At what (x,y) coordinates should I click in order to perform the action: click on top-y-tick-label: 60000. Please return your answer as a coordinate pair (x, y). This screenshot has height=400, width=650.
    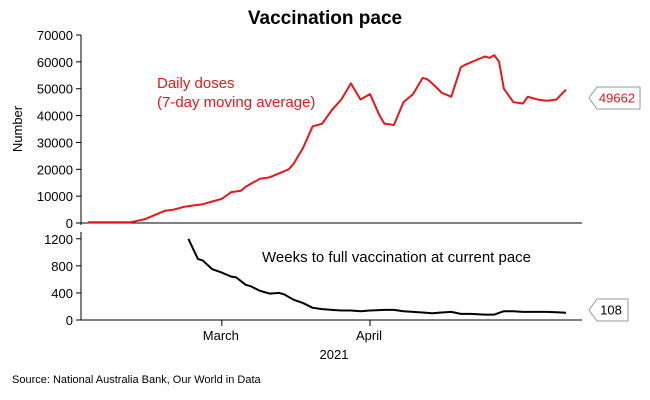
    Looking at the image, I should click on (55, 62).